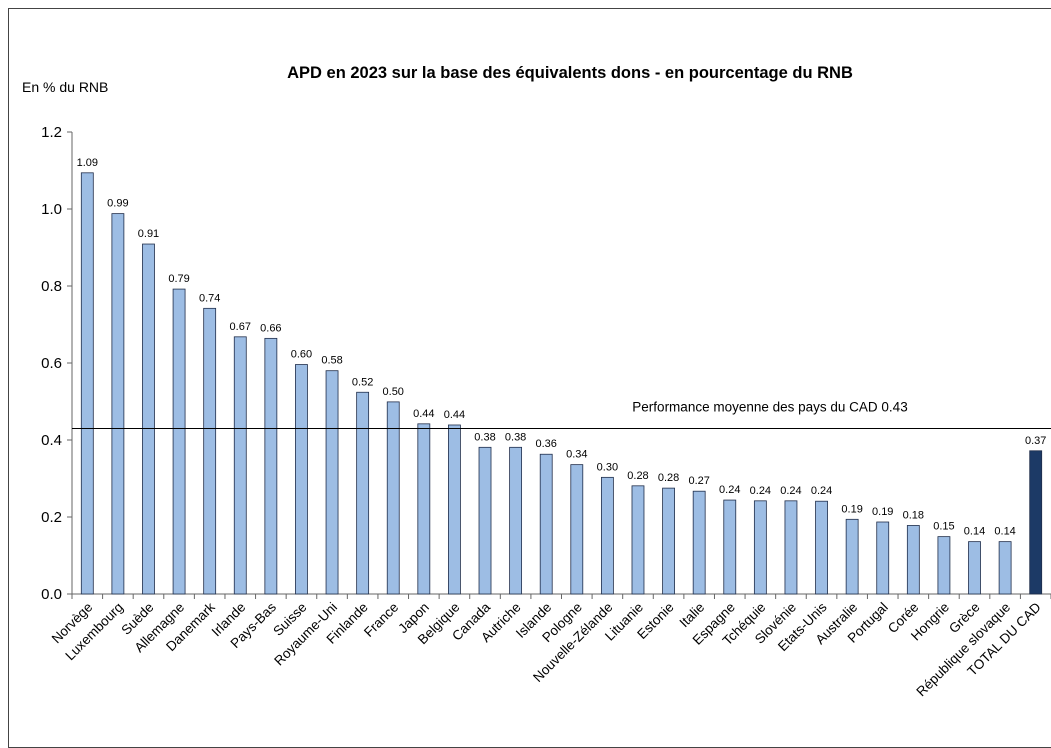 The height and width of the screenshot is (748, 1051). Describe the element at coordinates (51, 286) in the screenshot. I see `y-tick-label: 0.8` at that location.